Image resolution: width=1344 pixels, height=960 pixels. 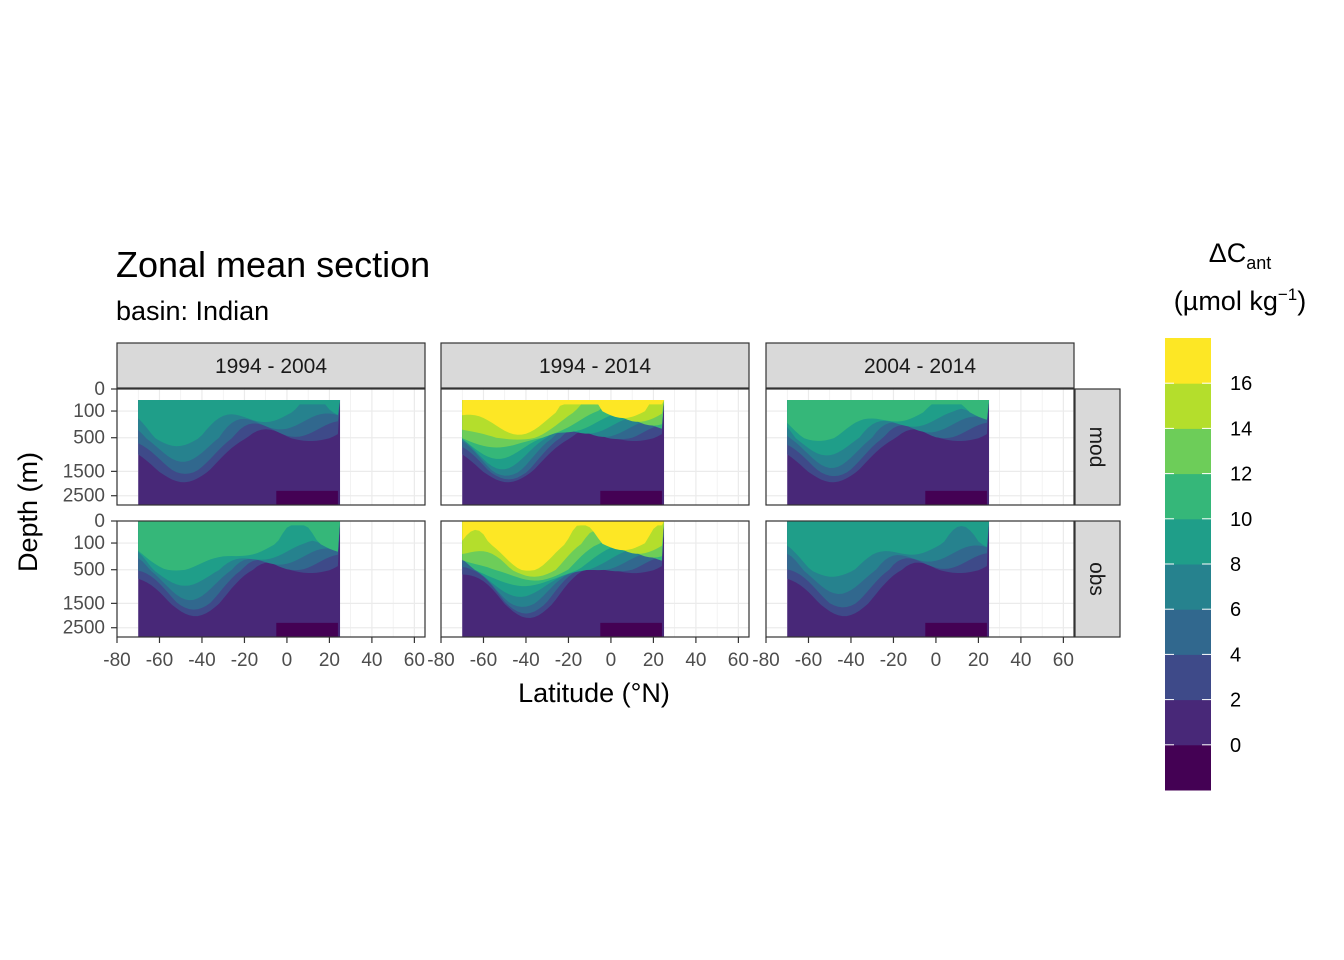 What do you see at coordinates (1235, 655) in the screenshot?
I see `legend-label: 4` at bounding box center [1235, 655].